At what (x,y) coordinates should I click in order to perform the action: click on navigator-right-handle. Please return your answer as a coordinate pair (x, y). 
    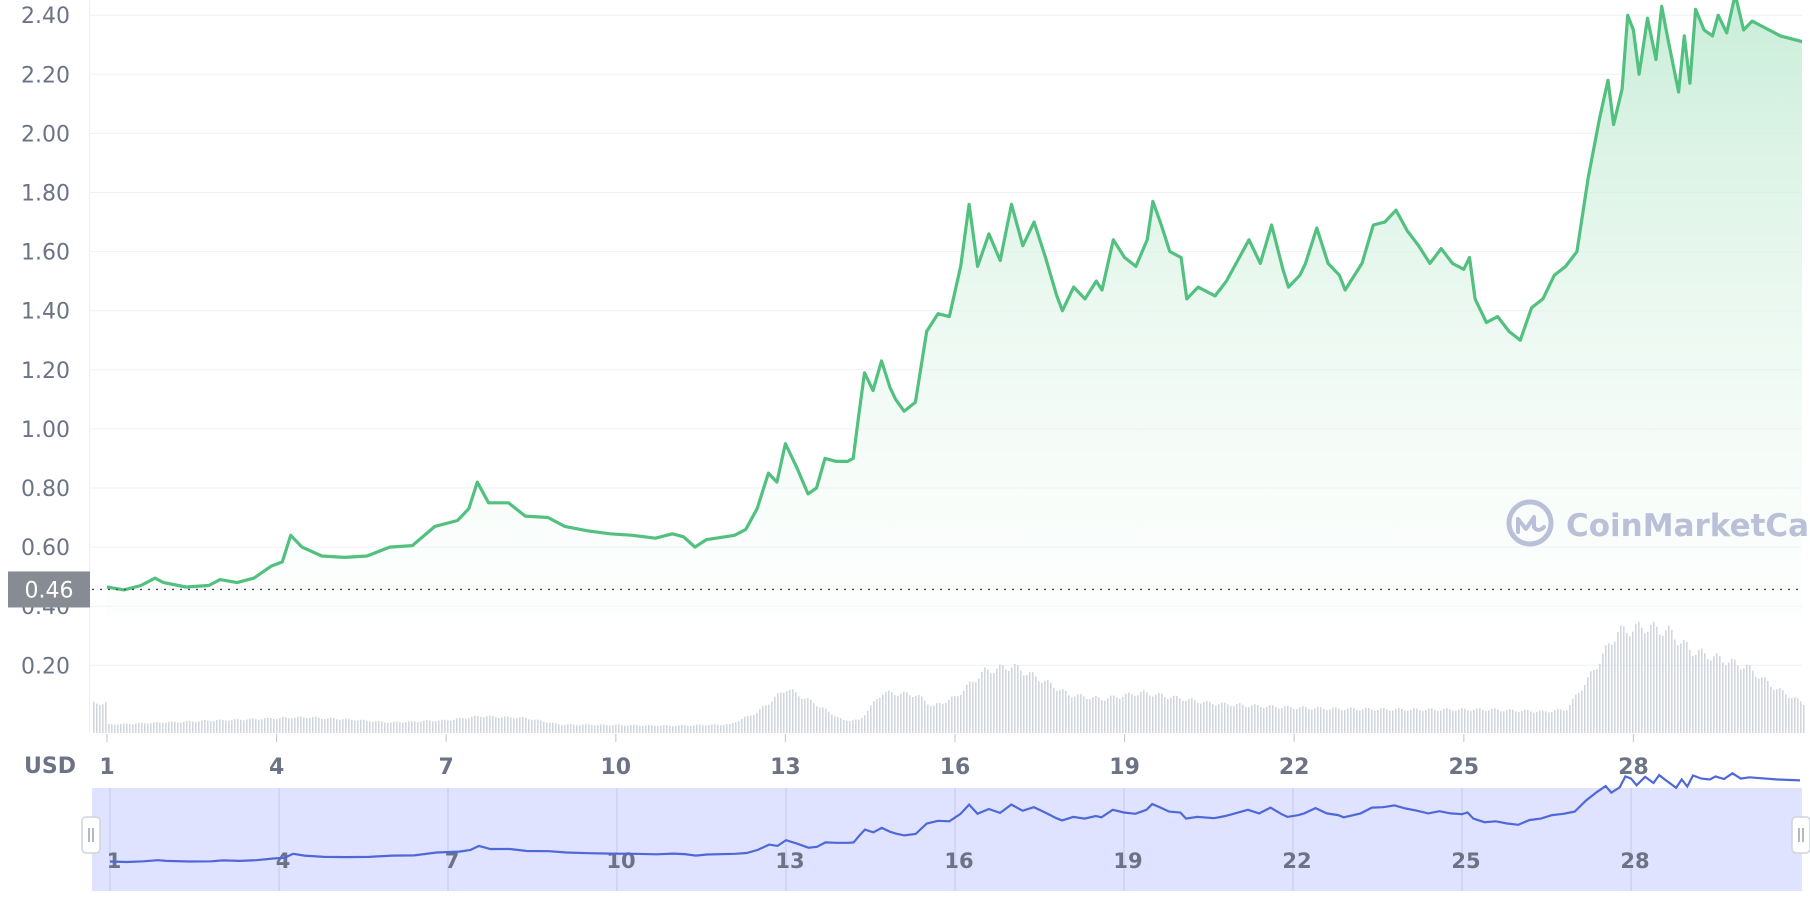
    Looking at the image, I should click on (1800, 835).